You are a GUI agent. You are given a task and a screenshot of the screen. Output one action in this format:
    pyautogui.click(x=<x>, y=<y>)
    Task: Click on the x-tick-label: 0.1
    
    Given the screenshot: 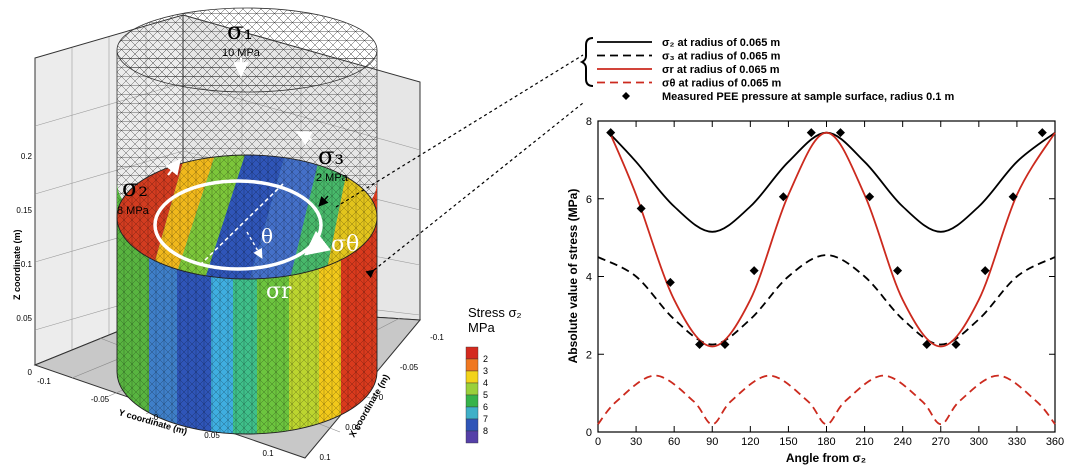 What is the action you would take?
    pyautogui.click(x=325, y=457)
    